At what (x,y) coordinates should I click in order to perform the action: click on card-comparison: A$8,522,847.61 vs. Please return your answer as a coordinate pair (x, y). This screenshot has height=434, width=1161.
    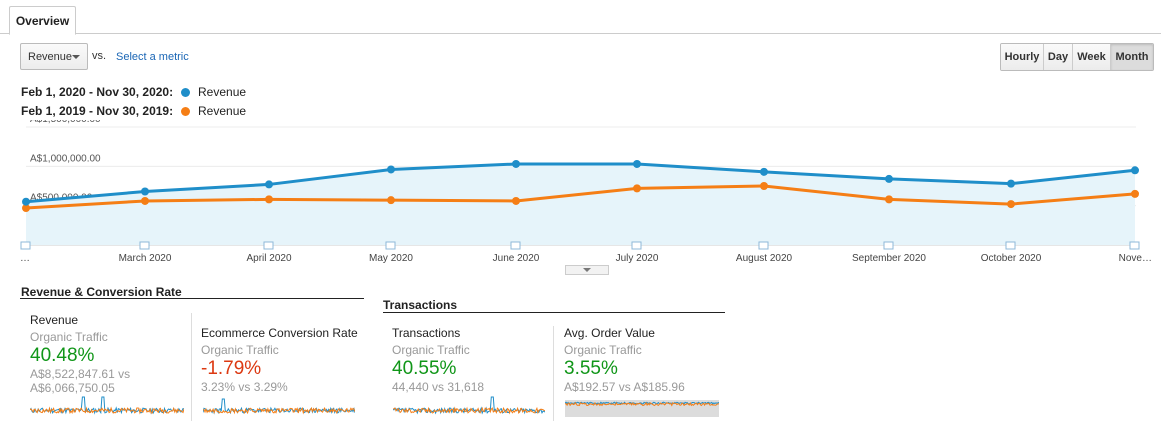
    Looking at the image, I should click on (80, 374).